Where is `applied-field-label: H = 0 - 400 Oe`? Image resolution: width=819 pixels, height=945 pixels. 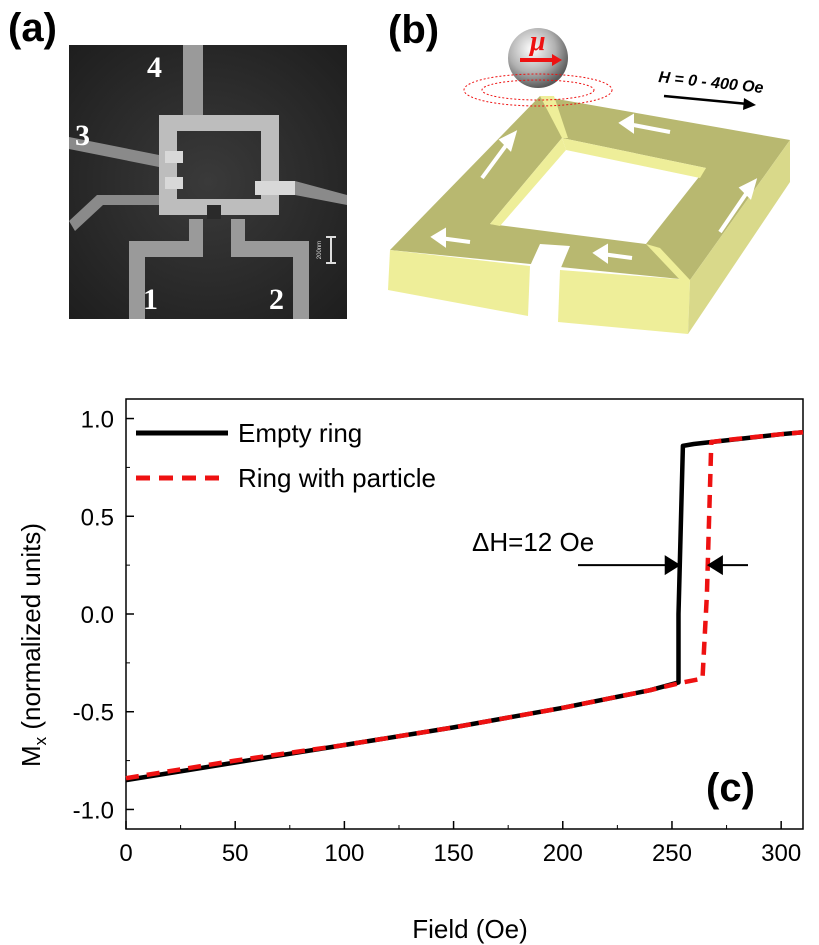 applied-field-label: H = 0 - 400 Oe is located at coordinates (711, 83).